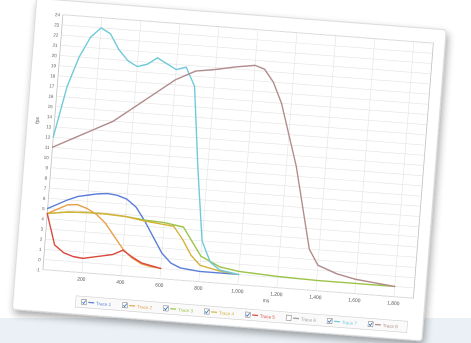 The height and width of the screenshot is (343, 471). I want to click on y-tick-label: 13, so click(49, 127).